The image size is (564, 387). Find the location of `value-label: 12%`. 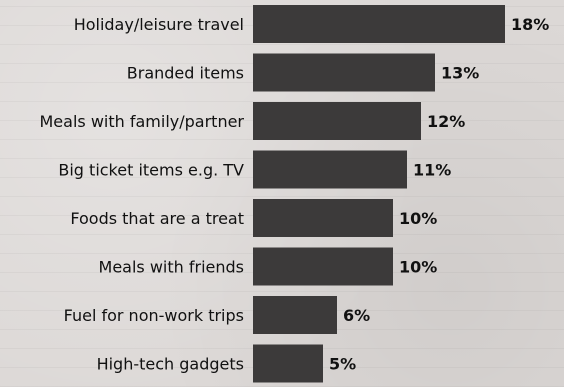

value-label: 12% is located at coordinates (446, 121).